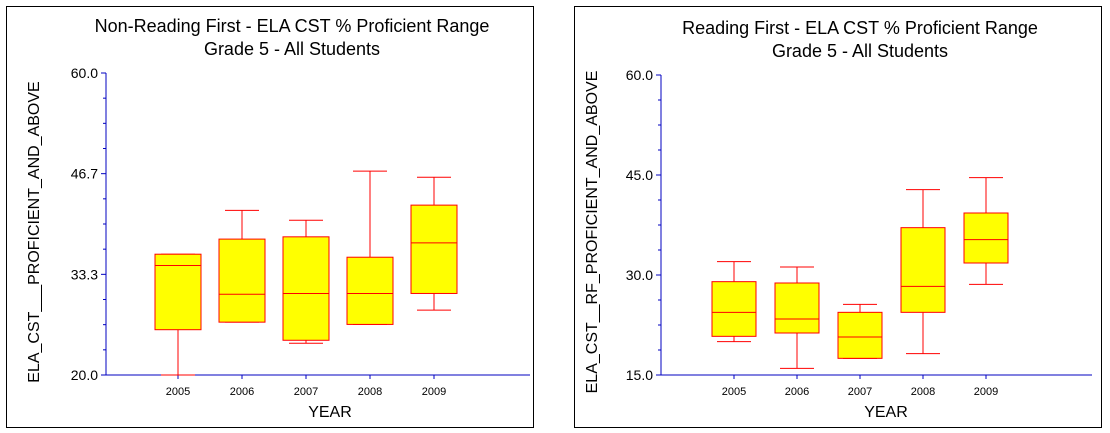  What do you see at coordinates (639, 275) in the screenshot?
I see `y-tick-label: 30.0` at bounding box center [639, 275].